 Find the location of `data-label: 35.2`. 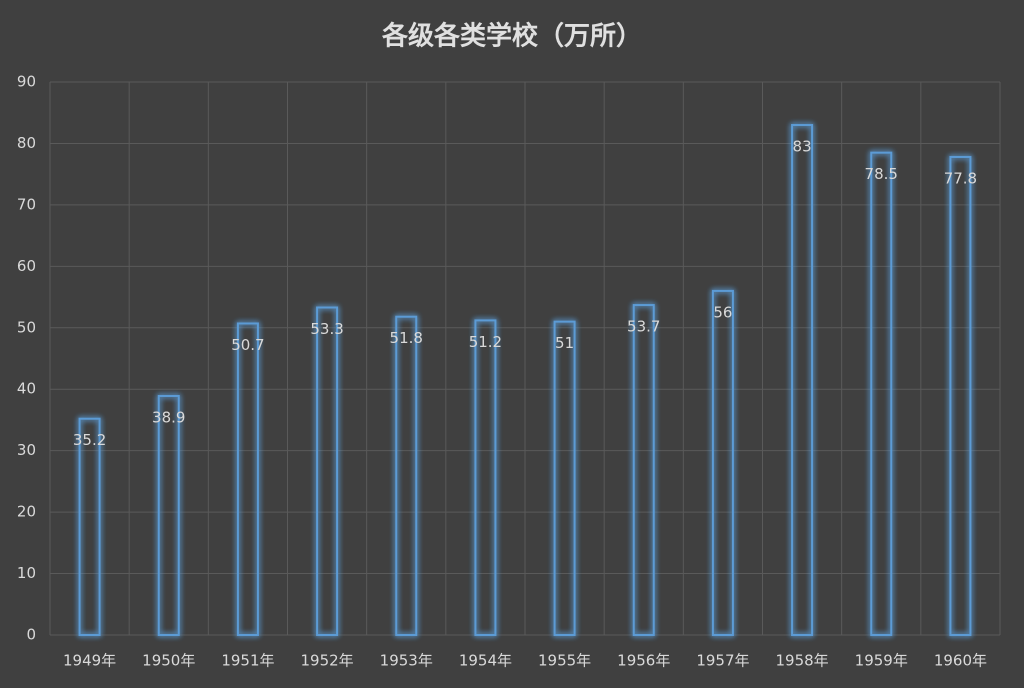

data-label: 35.2 is located at coordinates (89, 440).